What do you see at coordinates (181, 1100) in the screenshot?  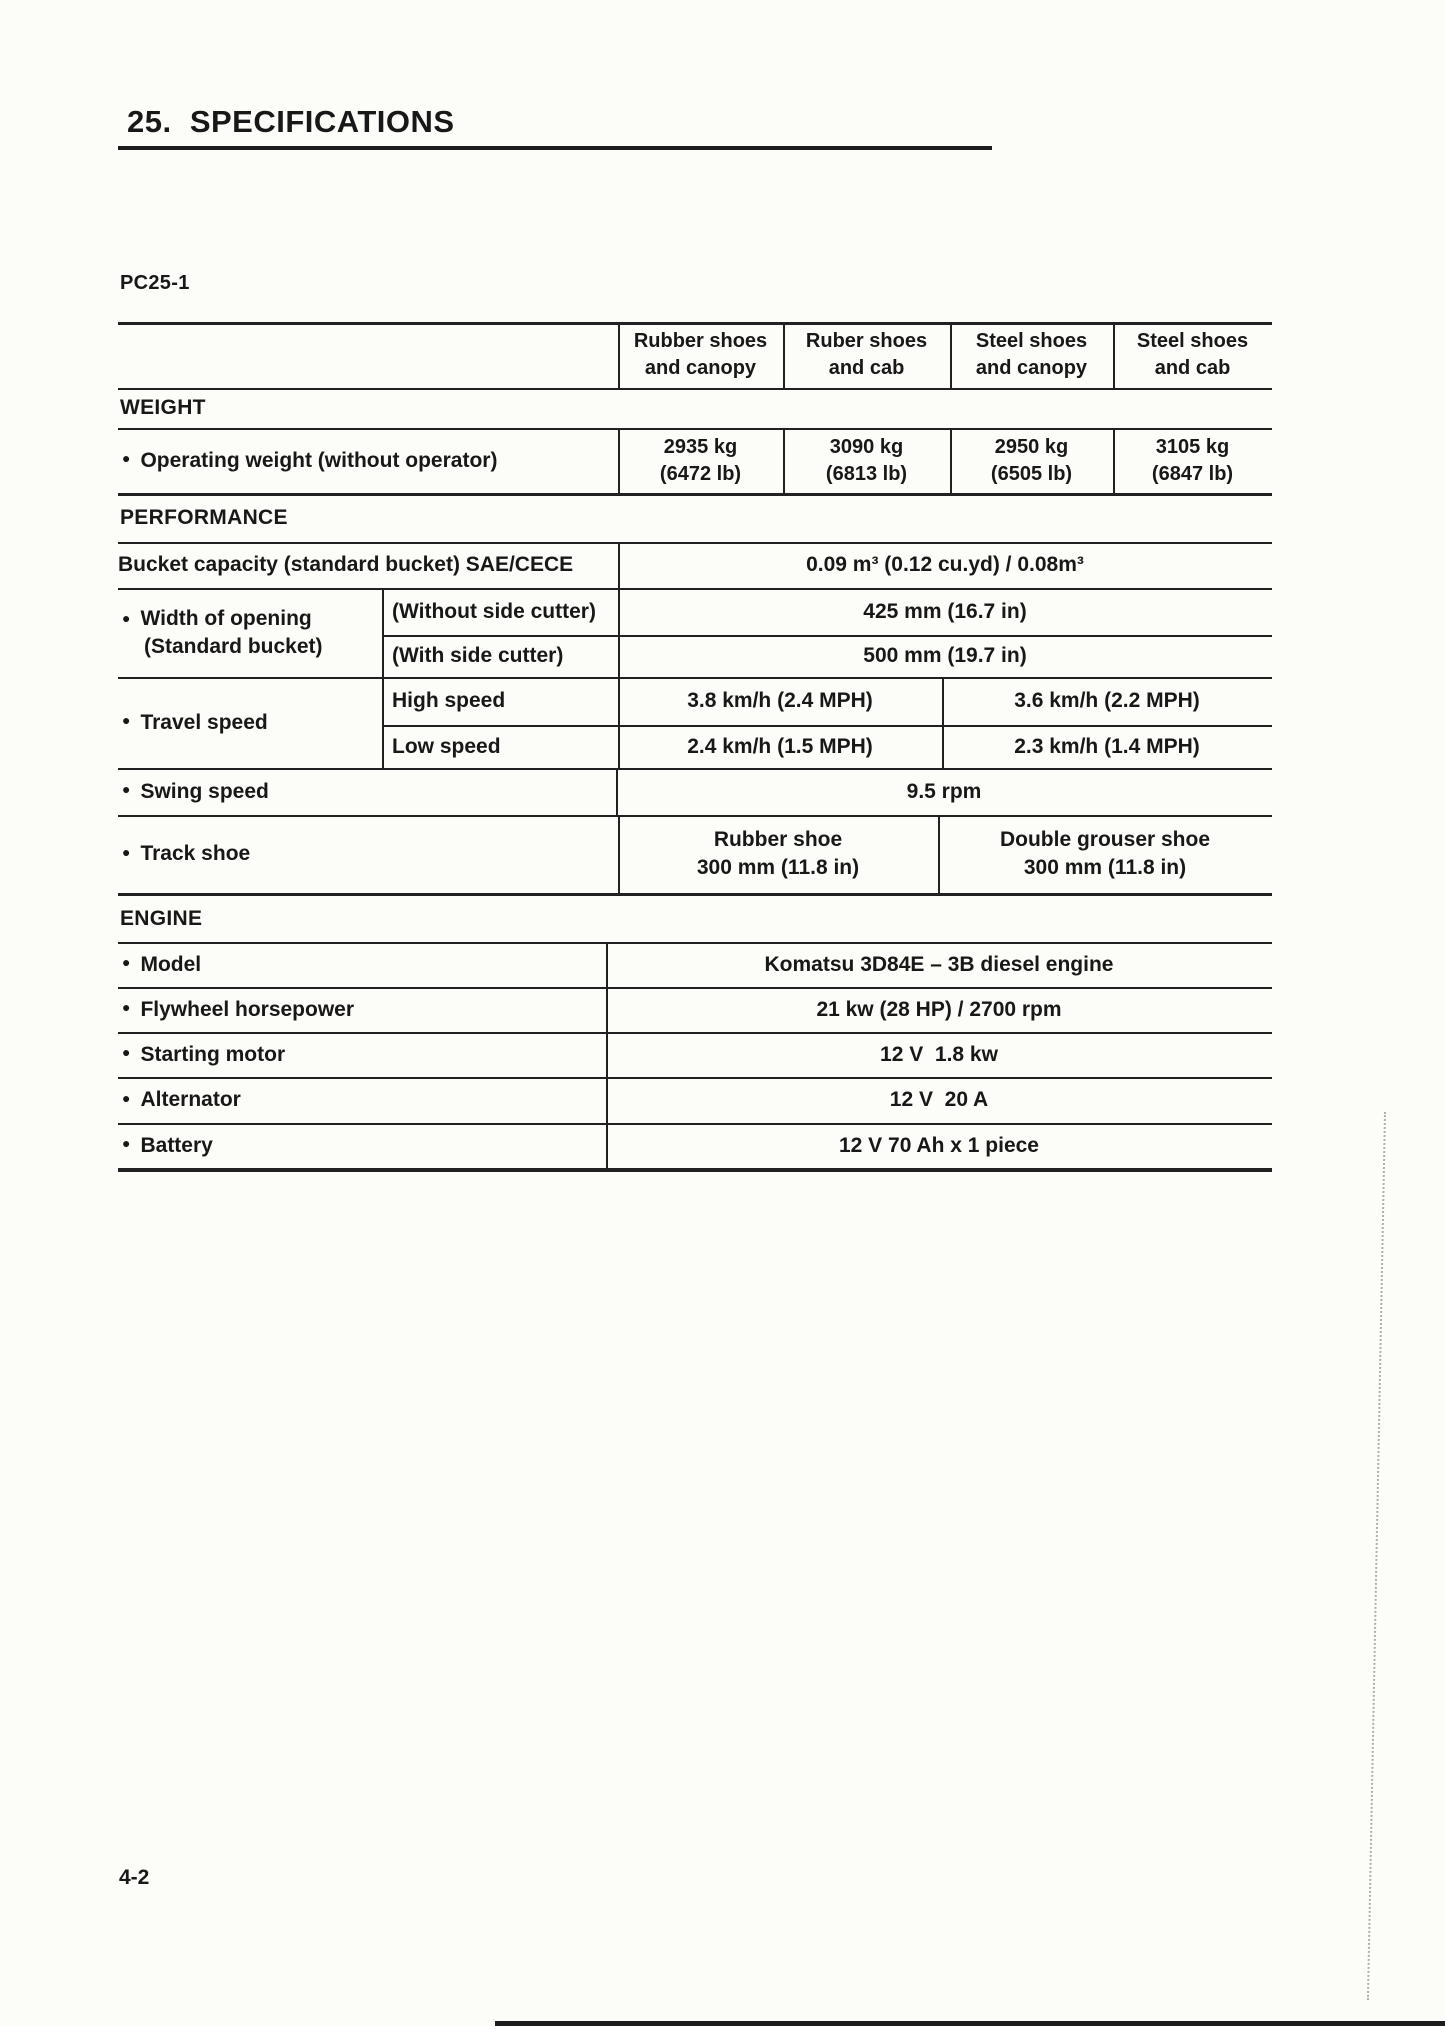 I see `row-label-alternator: ● Alternator` at bounding box center [181, 1100].